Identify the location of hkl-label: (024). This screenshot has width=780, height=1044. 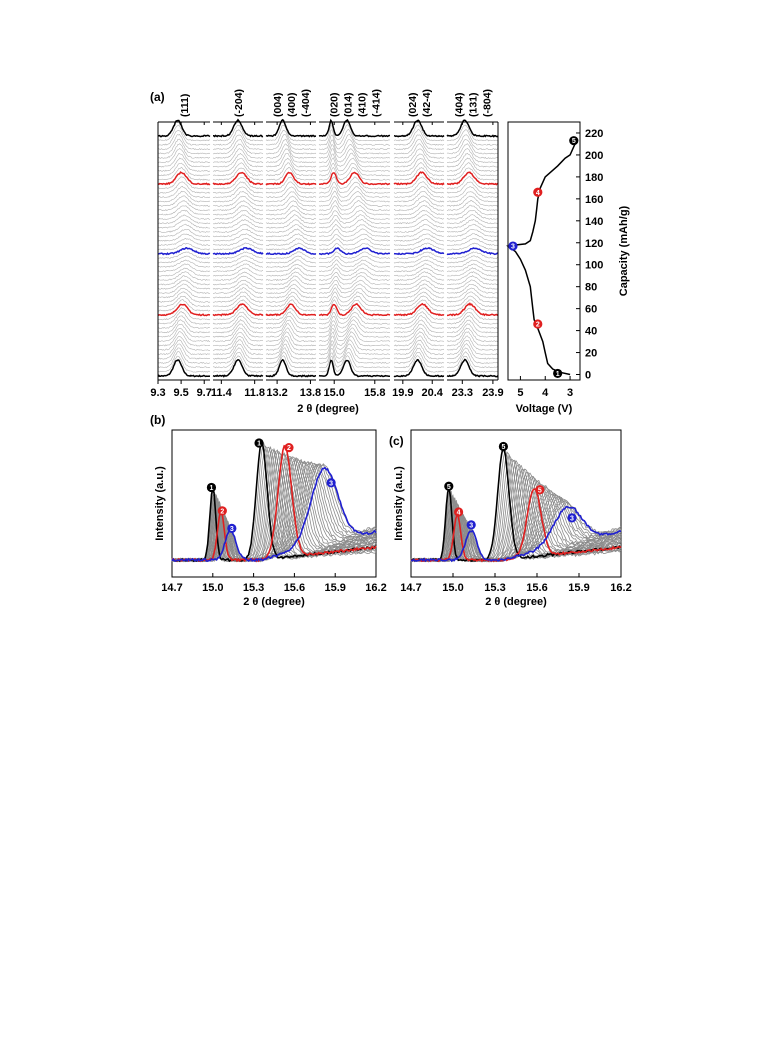
(413, 104).